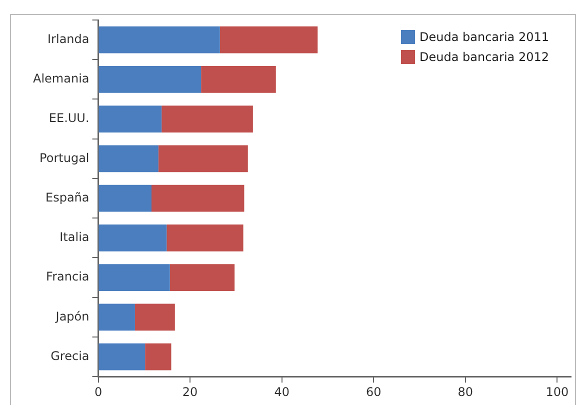 This screenshot has width=579, height=405. I want to click on y-tick-label: Italia, so click(75, 237).